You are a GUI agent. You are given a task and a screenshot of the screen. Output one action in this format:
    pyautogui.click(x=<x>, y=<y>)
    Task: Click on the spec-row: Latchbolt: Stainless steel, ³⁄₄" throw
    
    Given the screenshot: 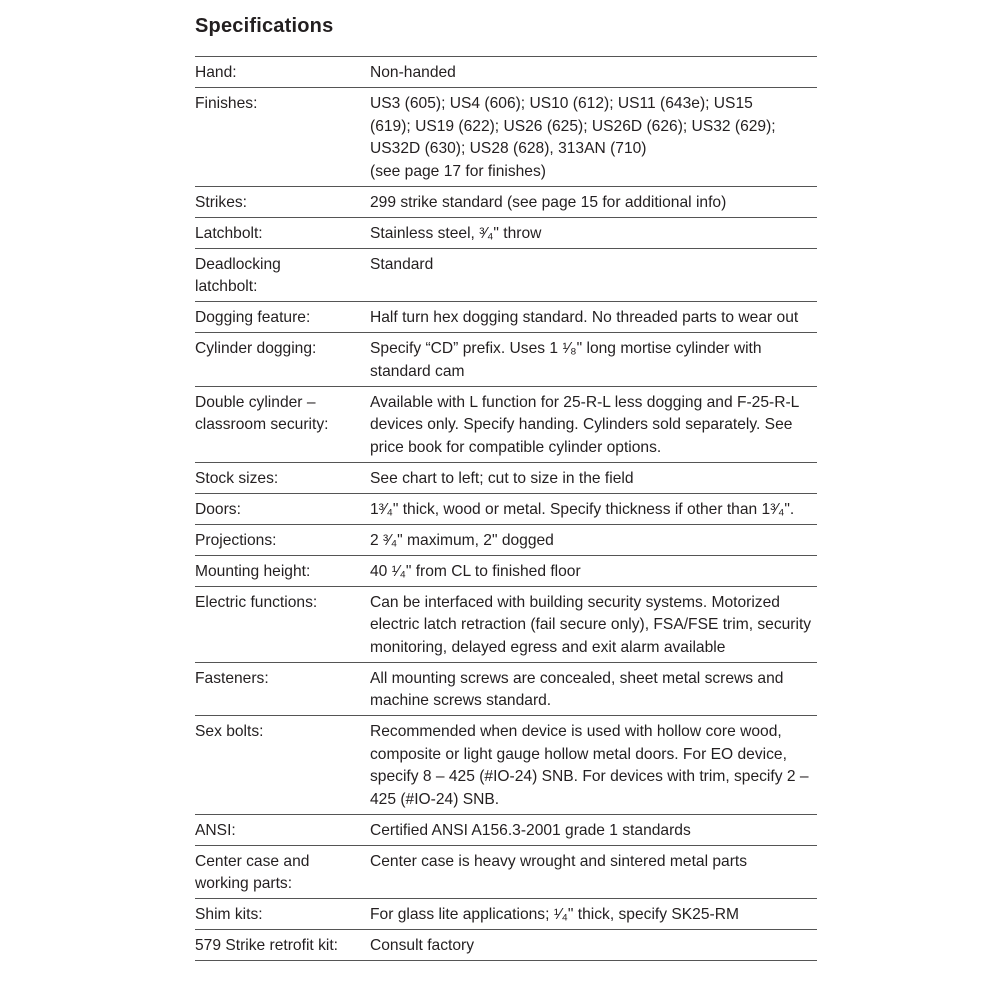 What is the action you would take?
    pyautogui.click(x=506, y=233)
    